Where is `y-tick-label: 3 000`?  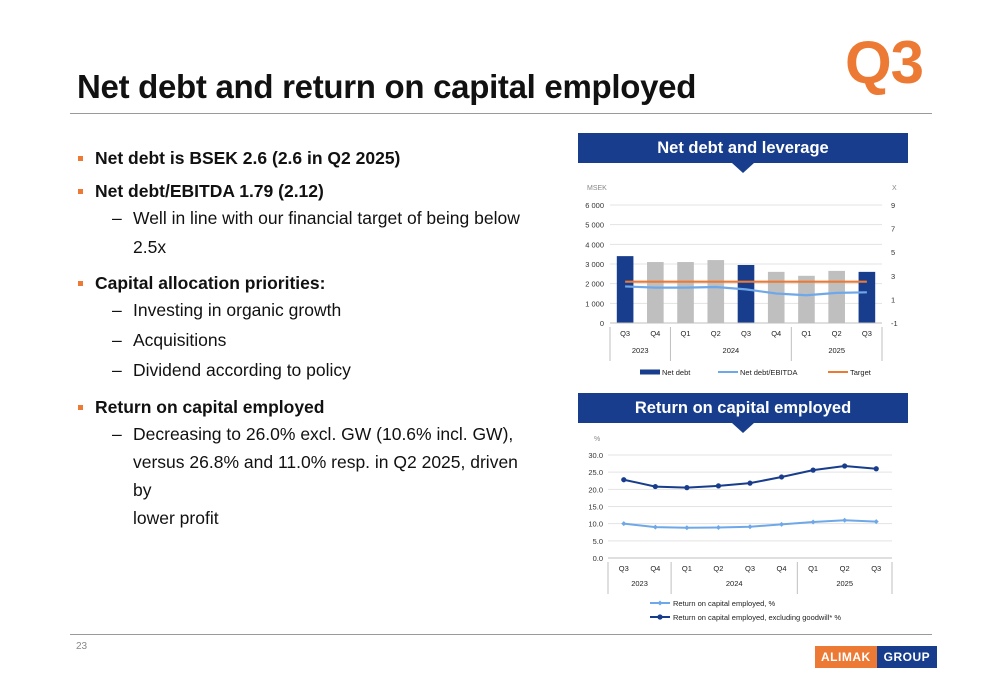 y-tick-label: 3 000 is located at coordinates (594, 264).